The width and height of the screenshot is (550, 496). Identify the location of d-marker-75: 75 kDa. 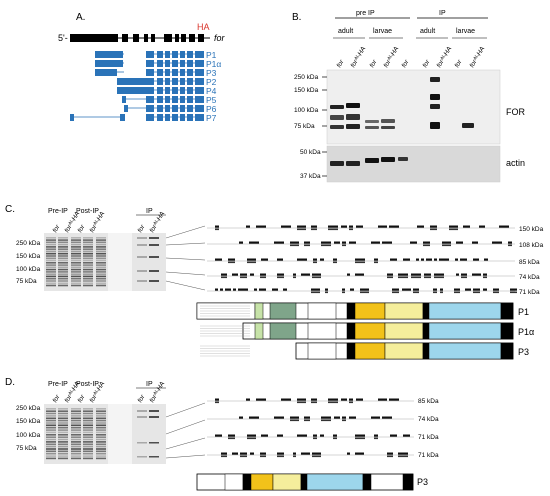
(26, 448).